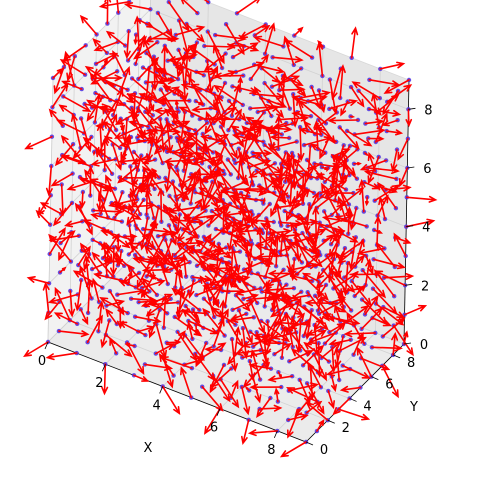 The width and height of the screenshot is (490, 482). I want to click on y-tick-mark, so click(375, 378).